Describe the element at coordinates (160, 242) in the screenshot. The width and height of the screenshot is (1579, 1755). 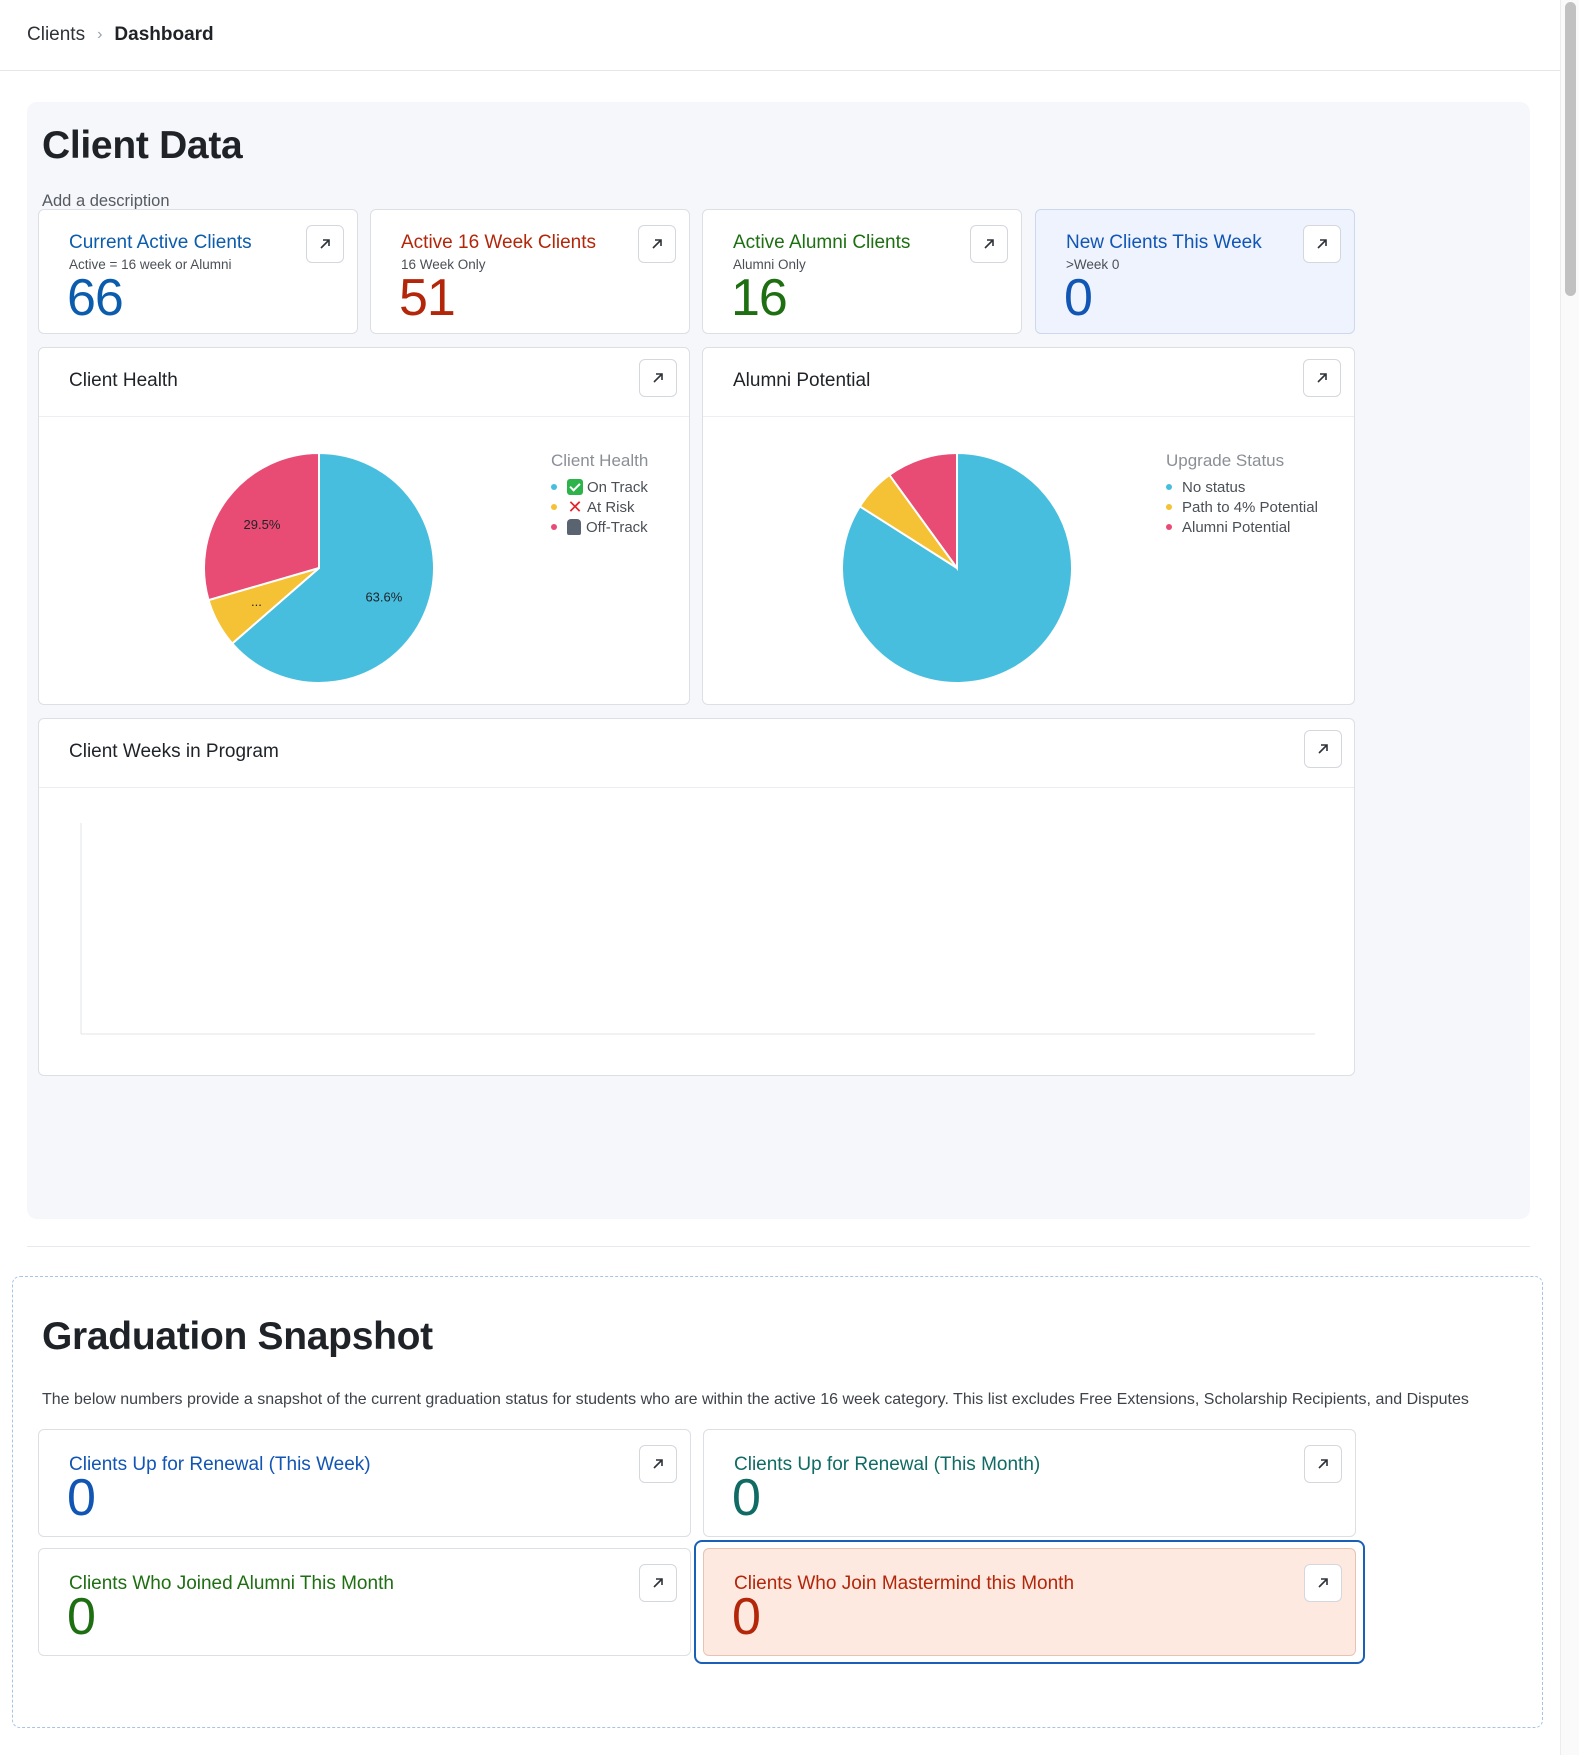
I see `kpi-title: Current Active Clients` at that location.